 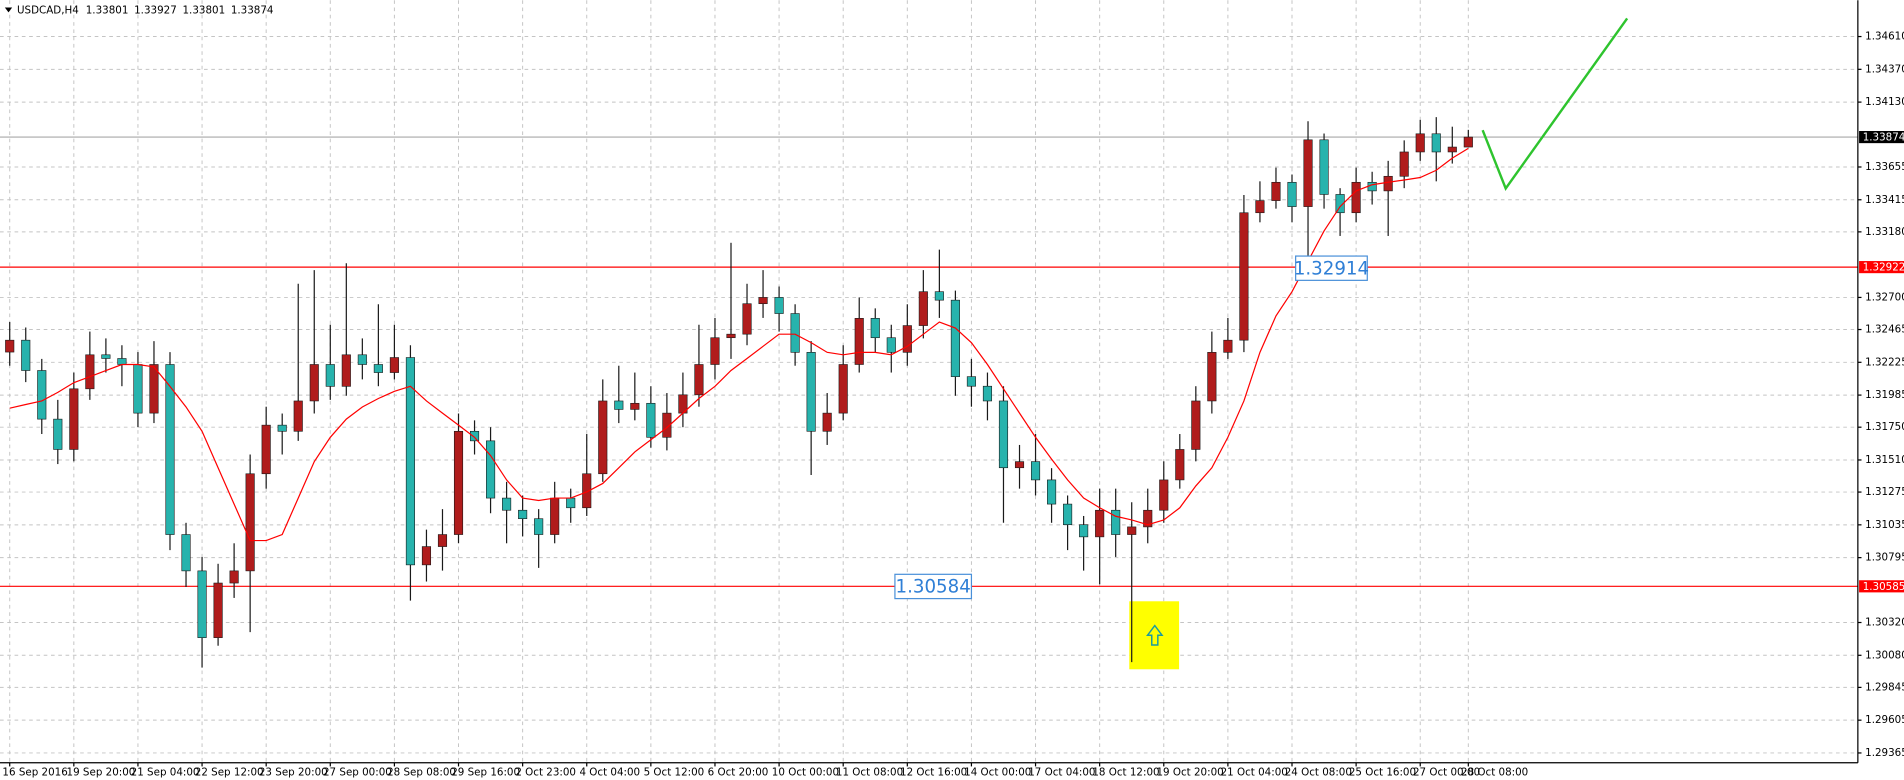 I want to click on y-tick-label: 1.31510, so click(x=1884, y=460).